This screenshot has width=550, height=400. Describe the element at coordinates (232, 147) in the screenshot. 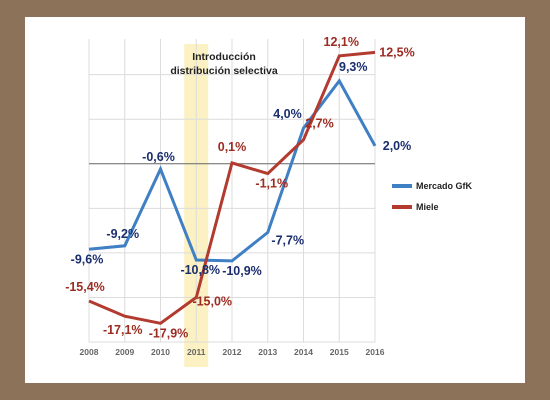

I see `data-label: 0,1%` at that location.